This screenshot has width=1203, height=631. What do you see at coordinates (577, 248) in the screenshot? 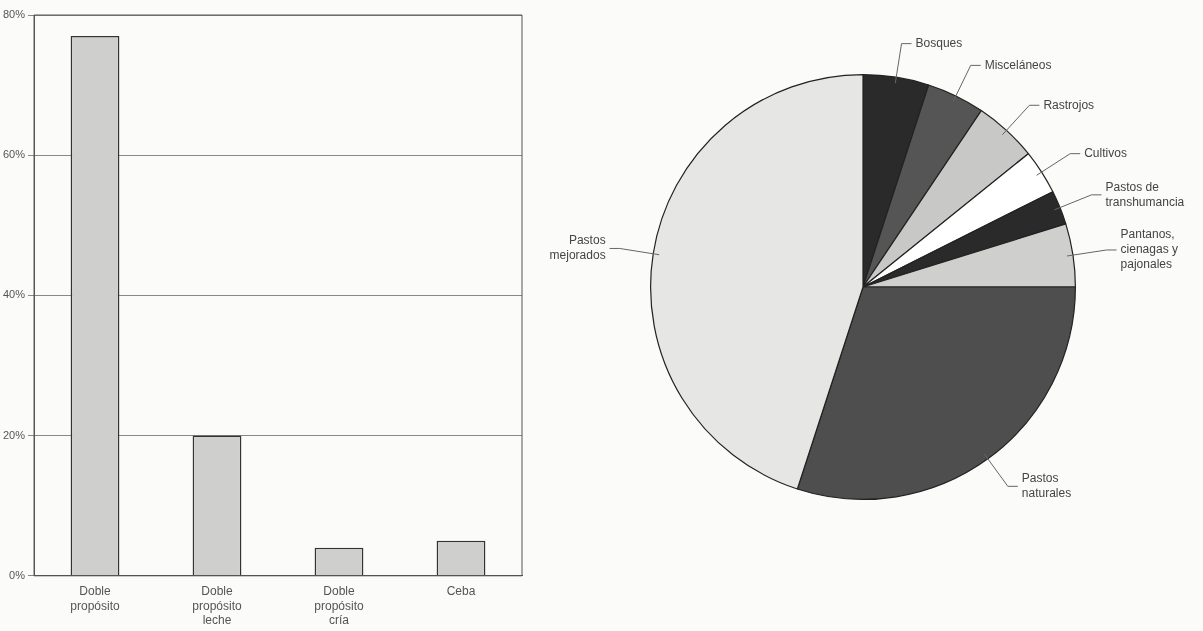
I see `slice-label: Pastos mejorados` at bounding box center [577, 248].